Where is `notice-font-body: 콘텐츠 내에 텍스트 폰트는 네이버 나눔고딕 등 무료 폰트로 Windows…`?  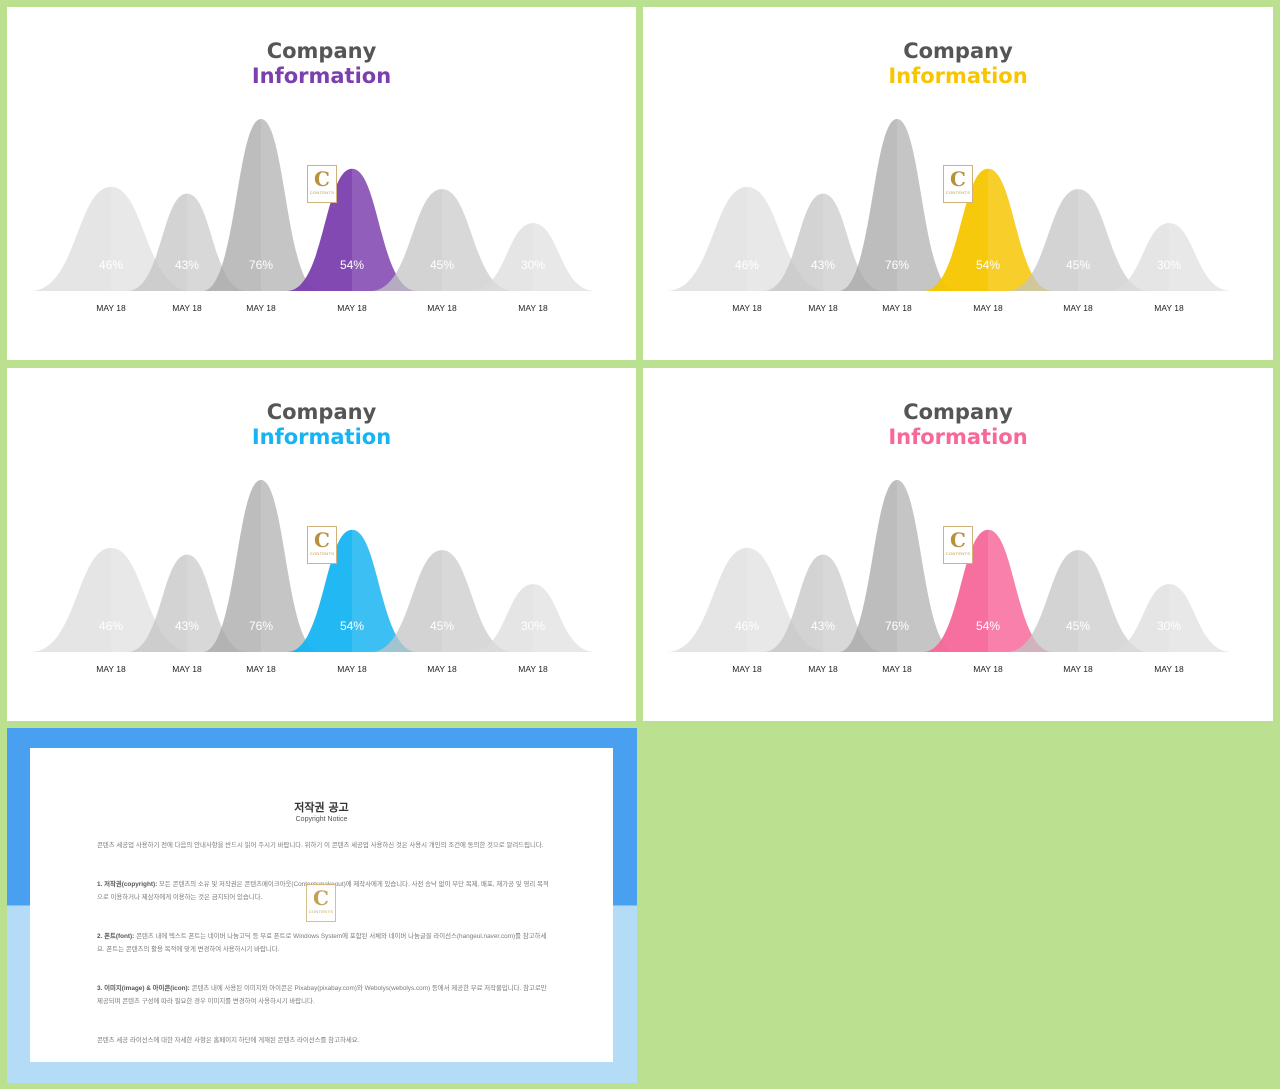
notice-font-body: 콘텐츠 내에 텍스트 폰트는 네이버 나눔고딕 등 무료 폰트로 Windows… is located at coordinates (322, 943).